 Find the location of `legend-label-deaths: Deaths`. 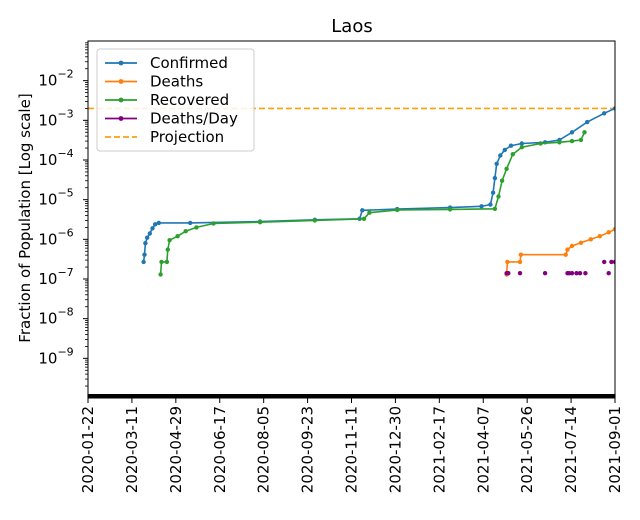

legend-label-deaths: Deaths is located at coordinates (176, 82).